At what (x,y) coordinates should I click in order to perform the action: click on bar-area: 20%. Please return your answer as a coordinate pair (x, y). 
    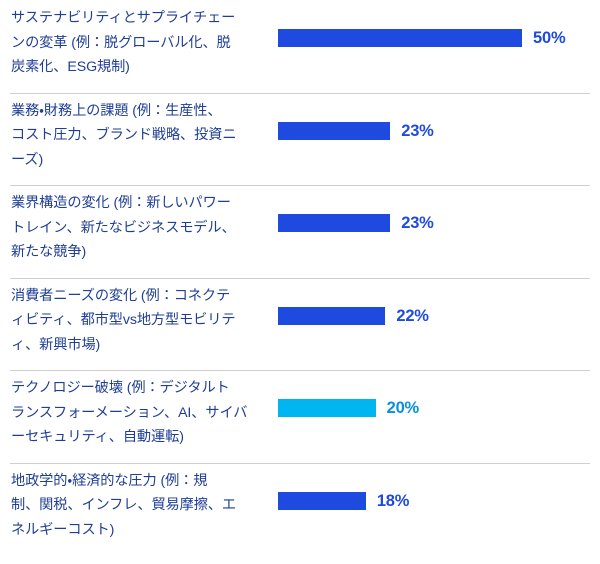
    Looking at the image, I should click on (439, 416).